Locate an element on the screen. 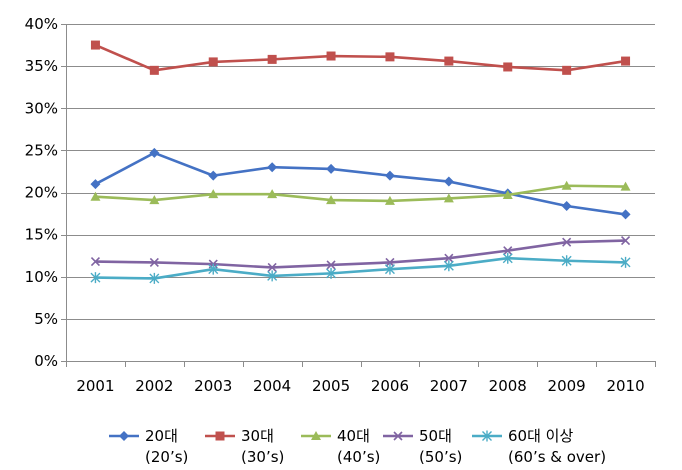 This screenshot has height=470, width=682. data-point-1-2006 is located at coordinates (389, 175).